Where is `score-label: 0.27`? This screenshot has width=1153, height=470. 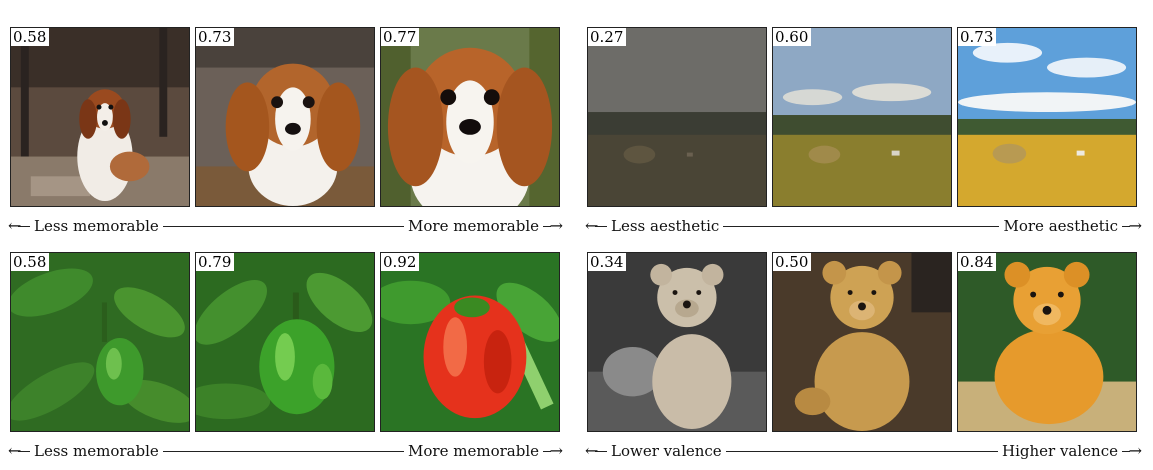 score-label: 0.27 is located at coordinates (607, 37).